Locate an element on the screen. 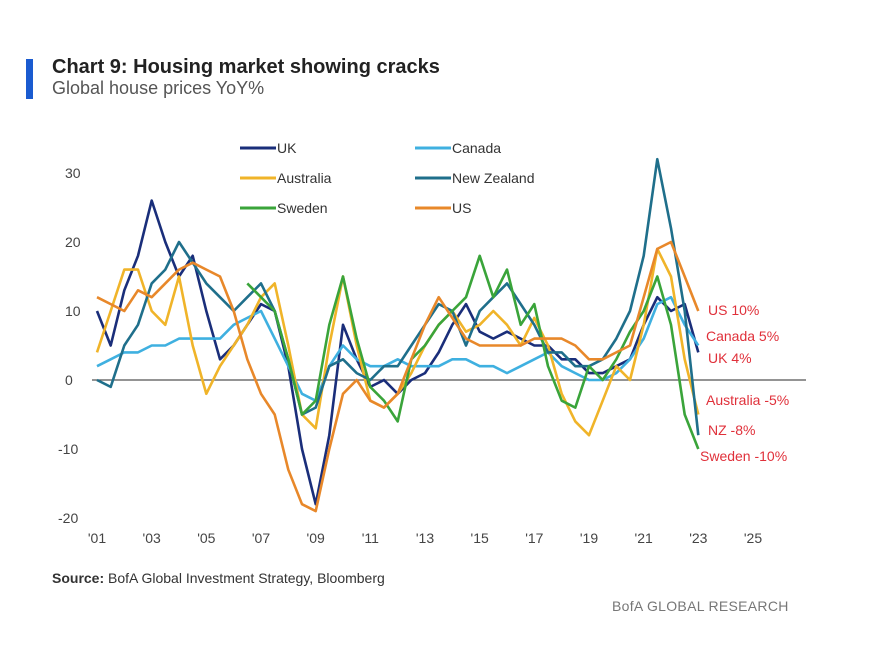  title-accent-bar is located at coordinates (29, 79).